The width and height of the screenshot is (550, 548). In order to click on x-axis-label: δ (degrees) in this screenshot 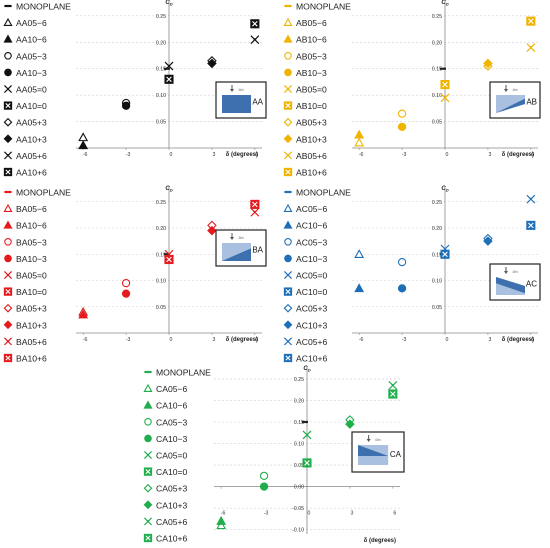, I will do `click(242, 340)`.